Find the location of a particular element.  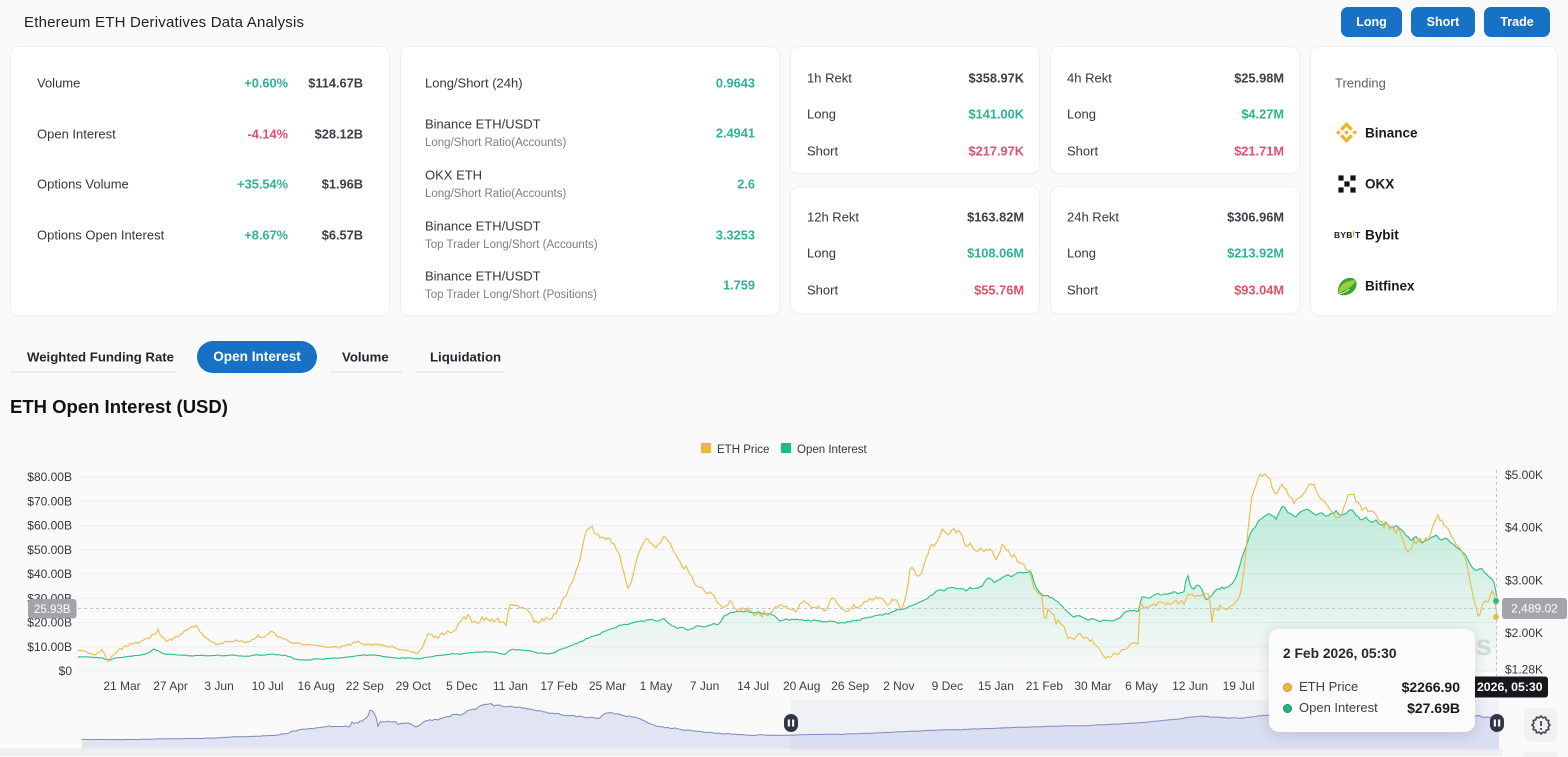

svg-text: 17 Feb is located at coordinates (559, 686).